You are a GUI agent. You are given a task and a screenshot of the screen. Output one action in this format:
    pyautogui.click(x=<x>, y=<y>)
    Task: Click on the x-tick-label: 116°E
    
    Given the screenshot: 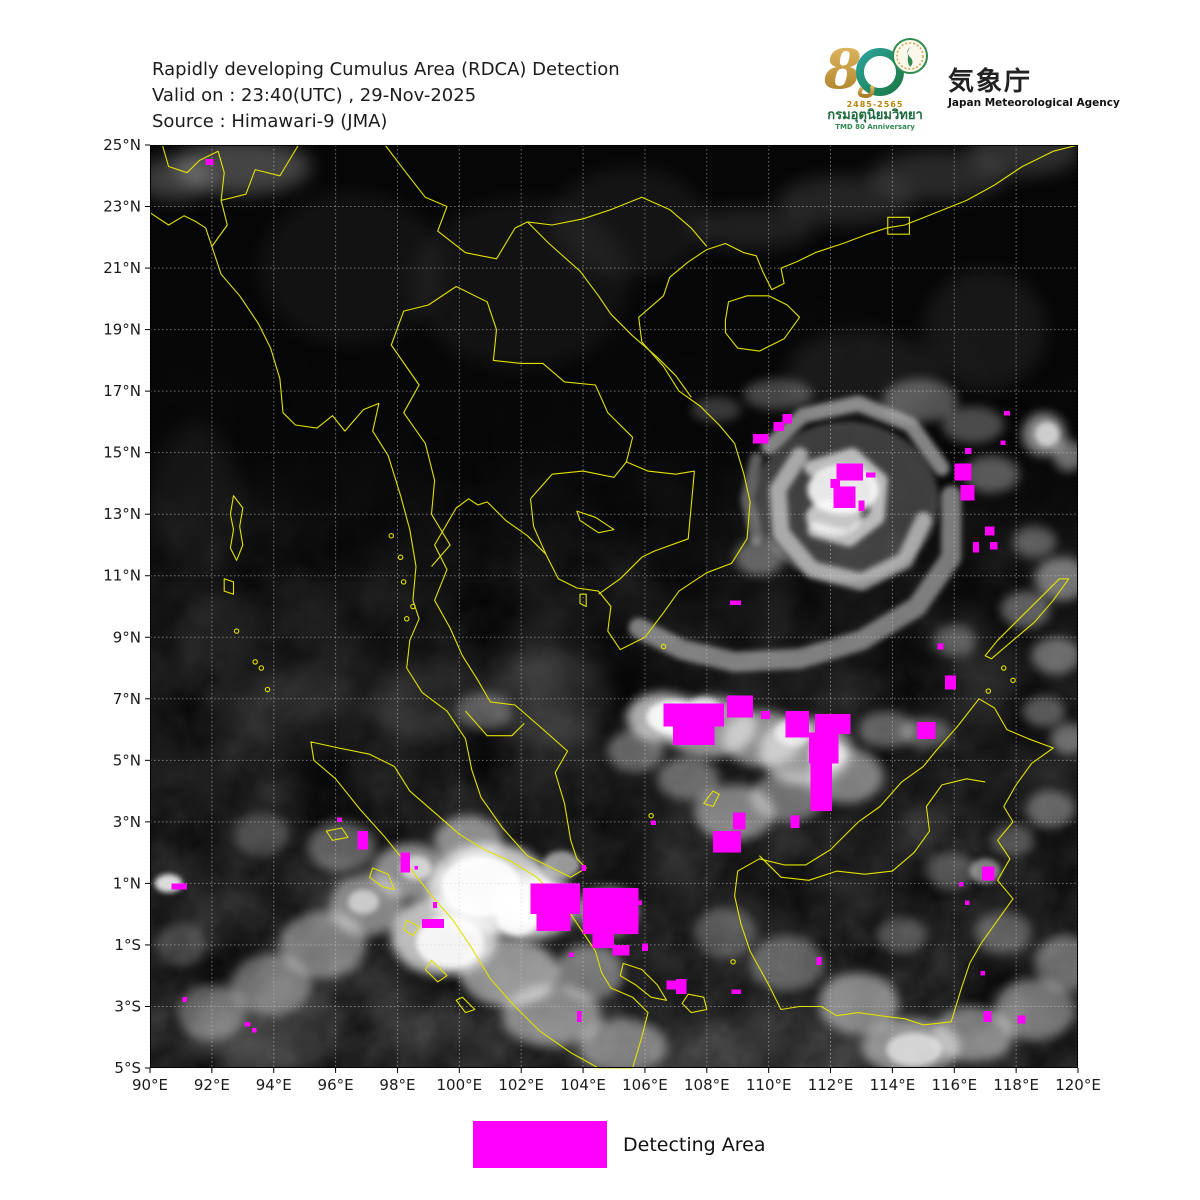 What is the action you would take?
    pyautogui.click(x=954, y=1085)
    